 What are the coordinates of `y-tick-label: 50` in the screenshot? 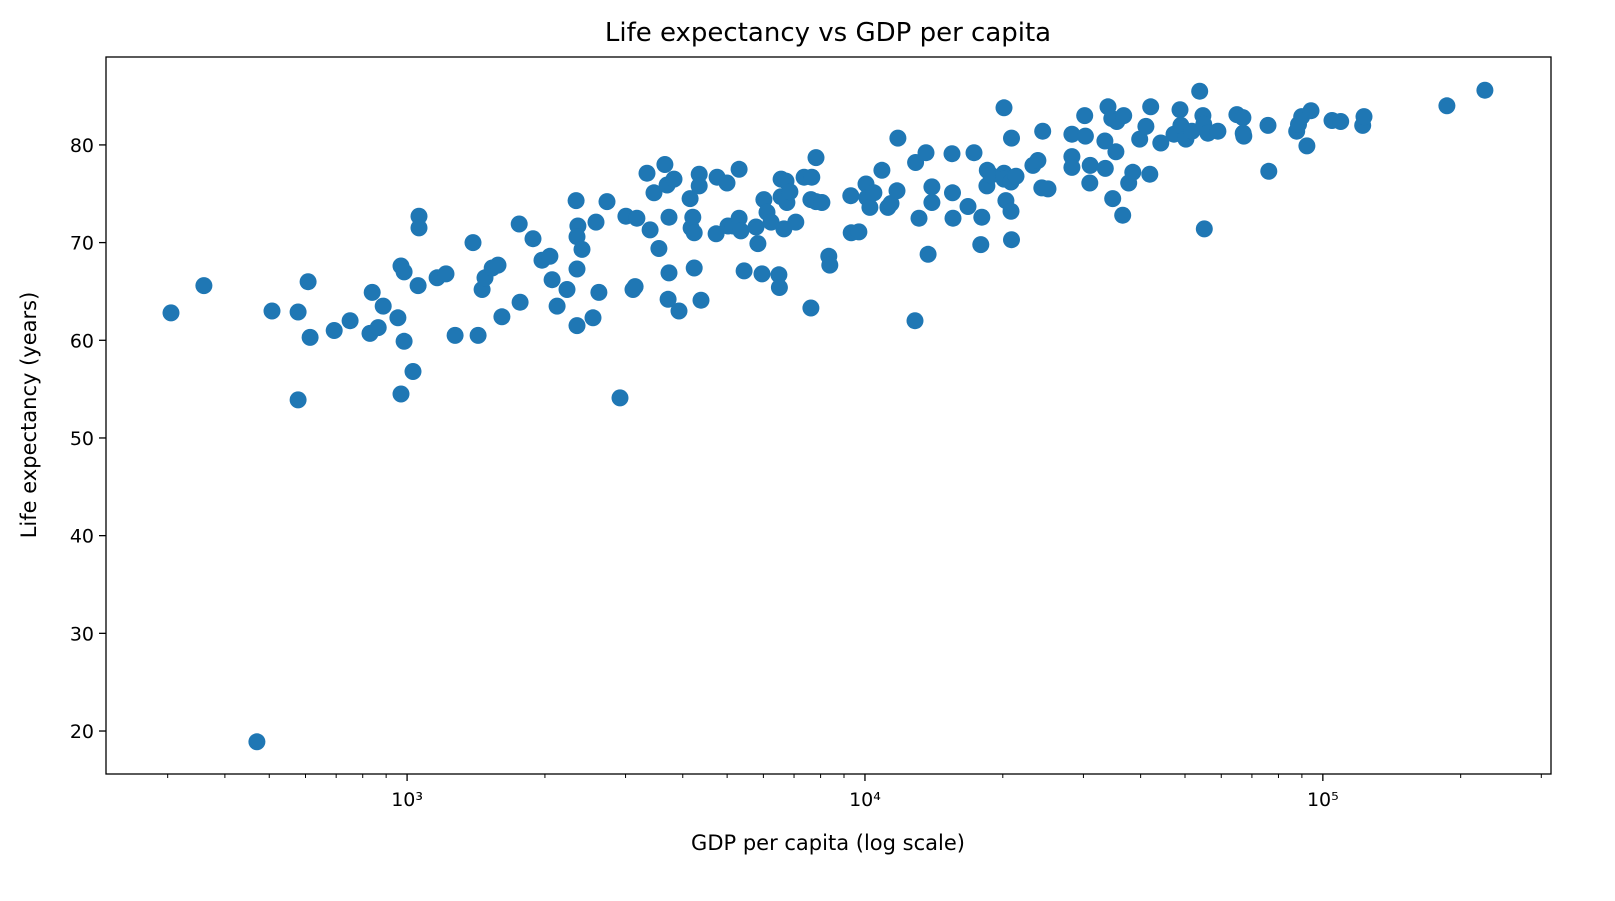 It's located at (82, 439).